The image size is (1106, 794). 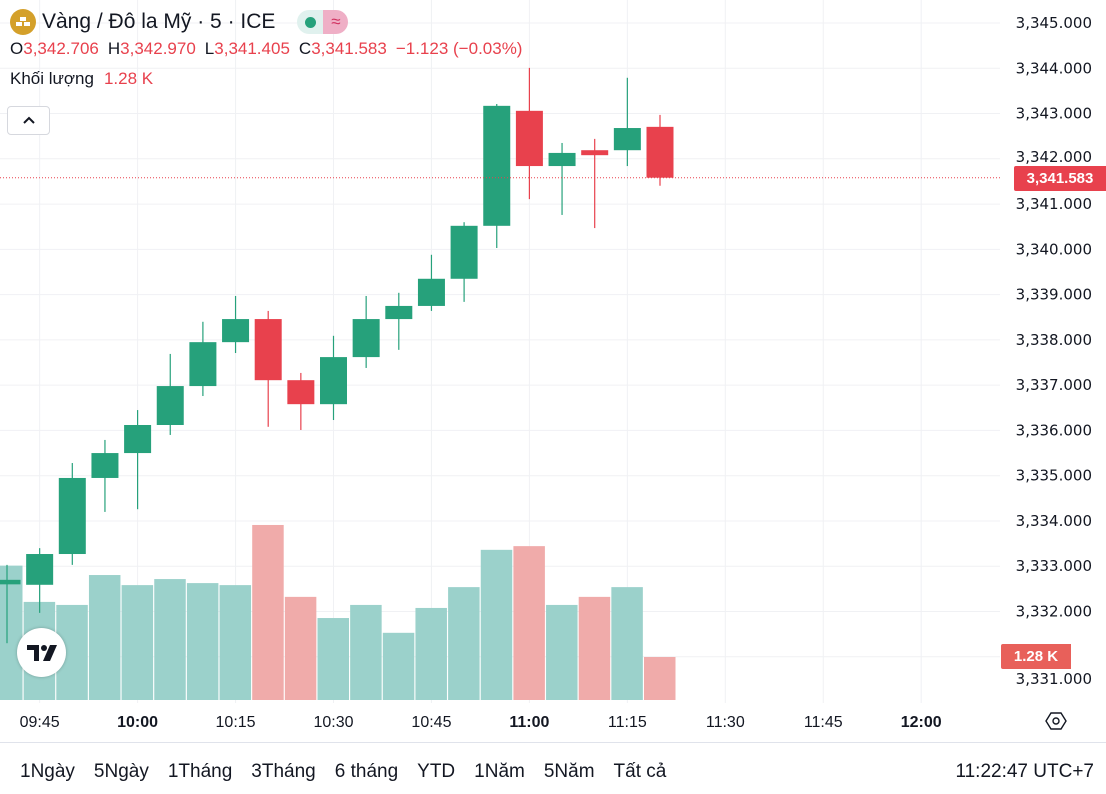 I want to click on volume-label: Khối lượng, so click(x=52, y=78).